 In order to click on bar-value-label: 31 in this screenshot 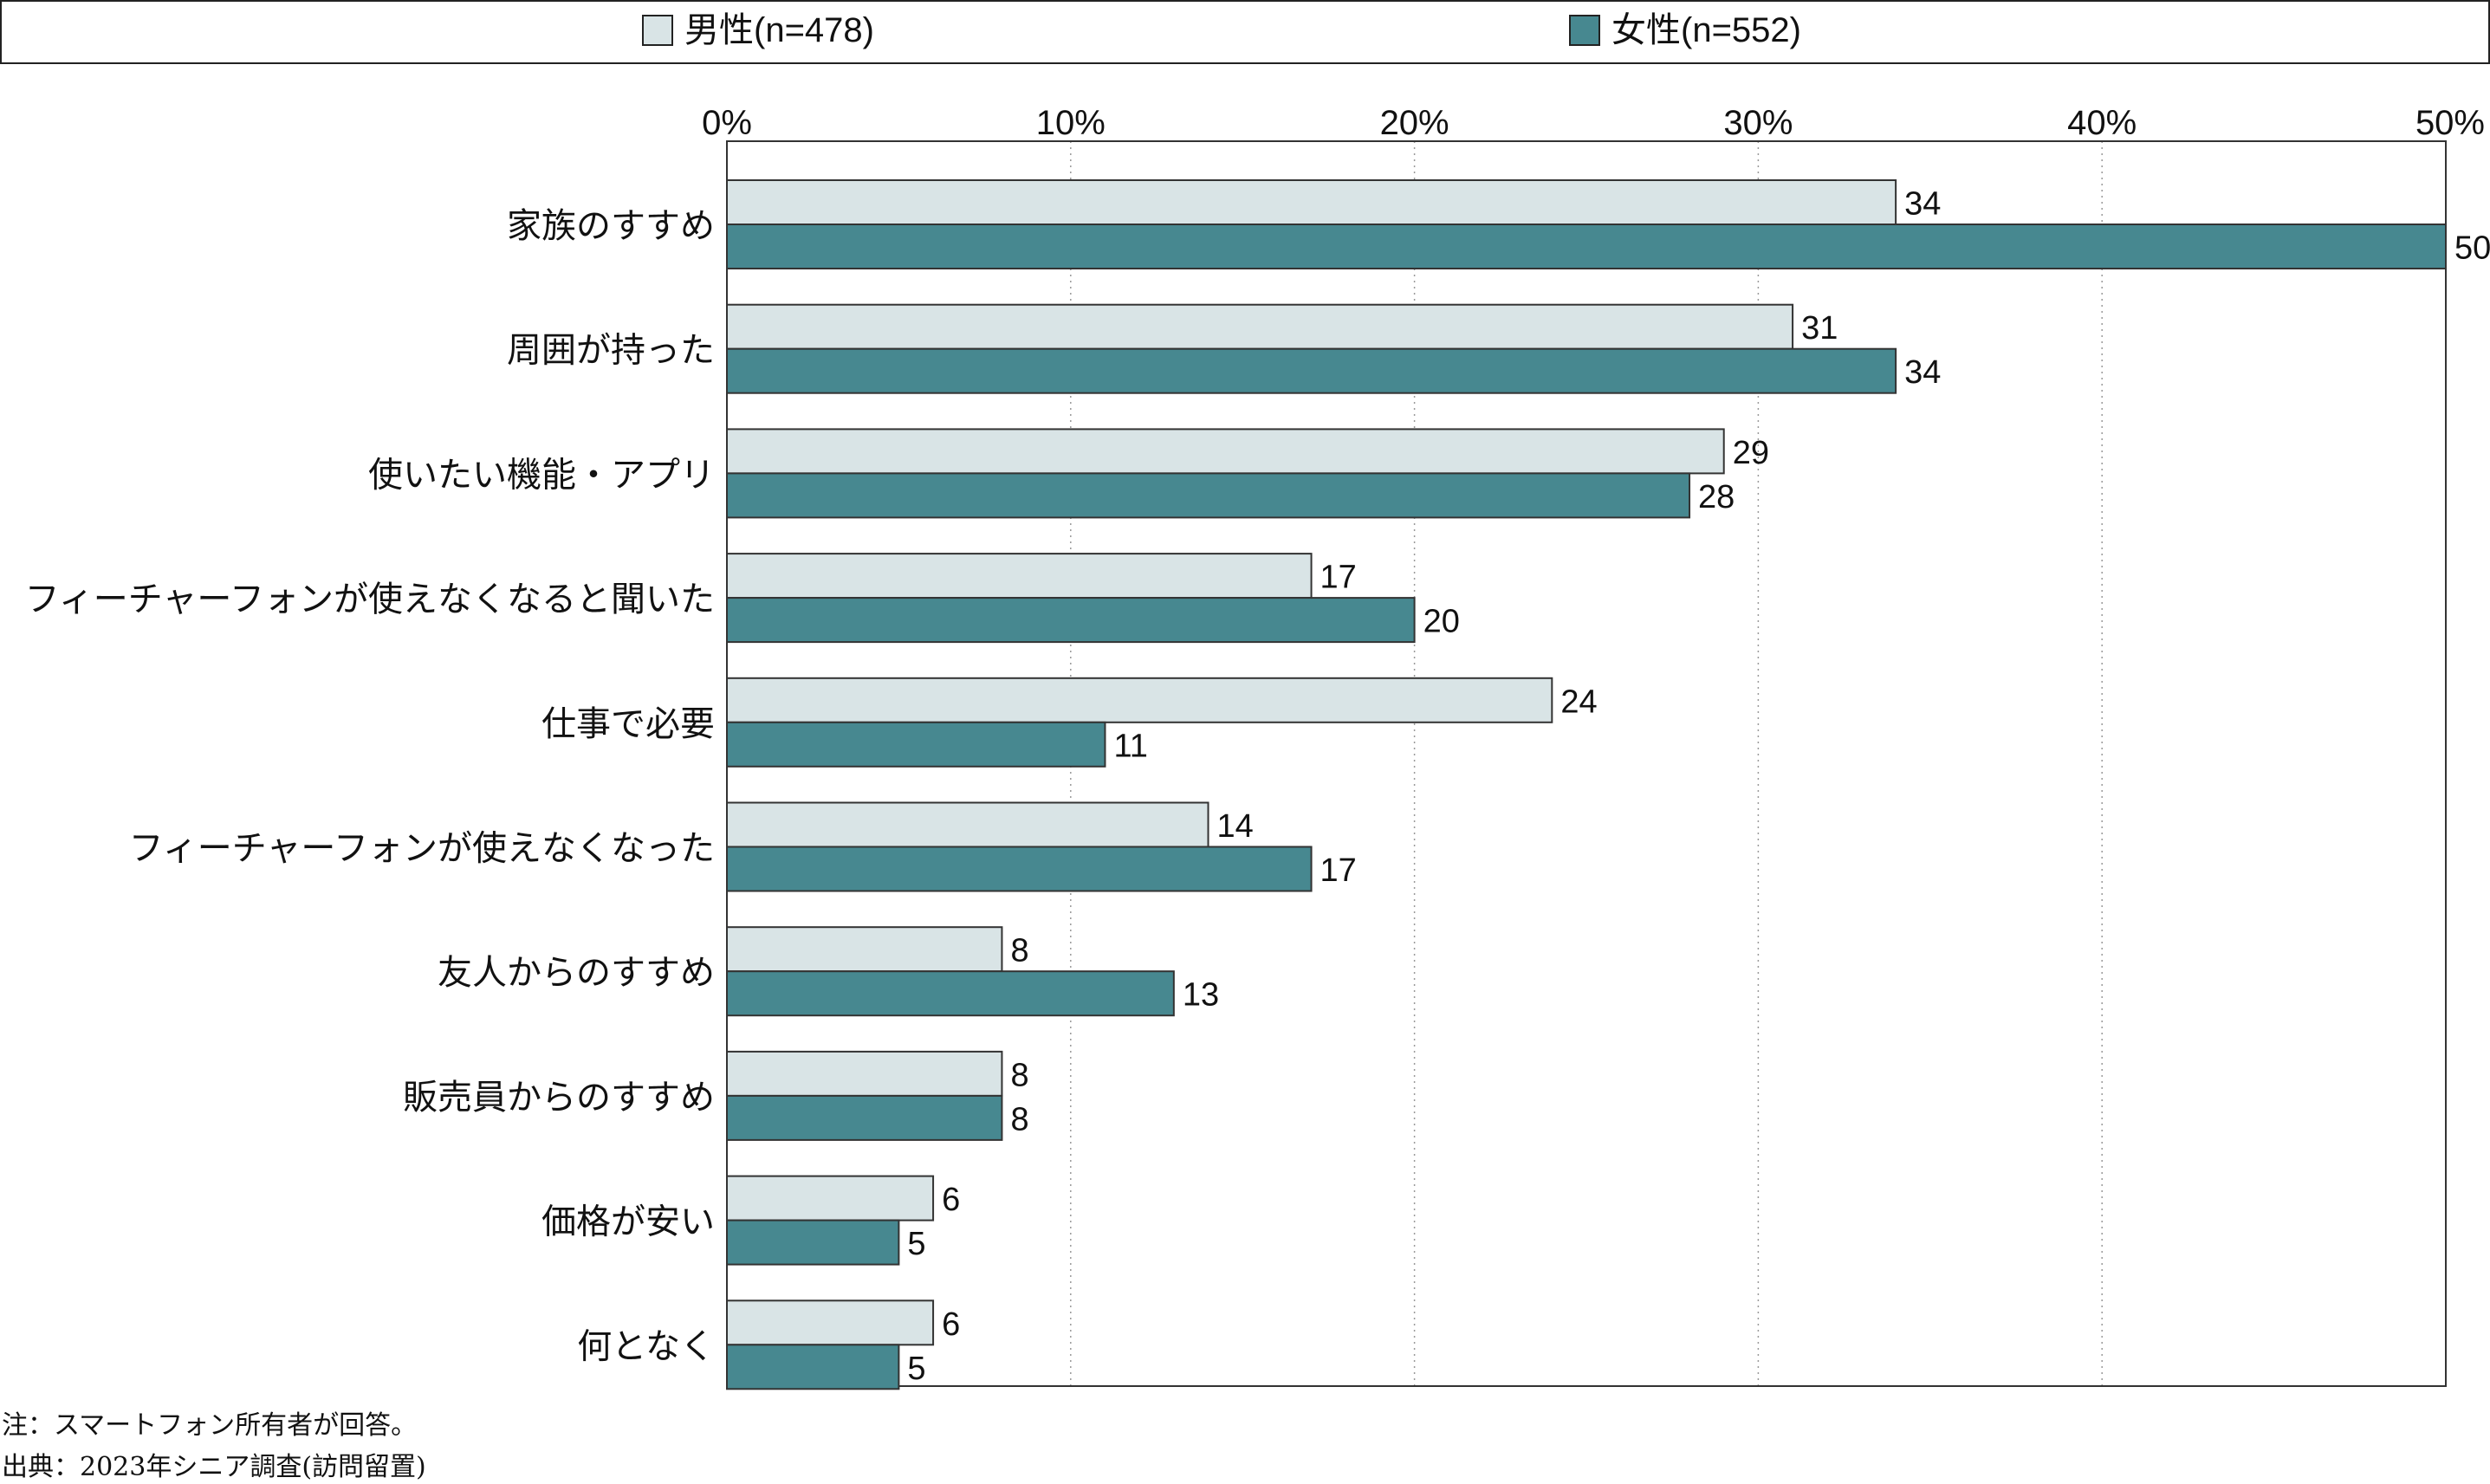, I will do `click(1819, 328)`.